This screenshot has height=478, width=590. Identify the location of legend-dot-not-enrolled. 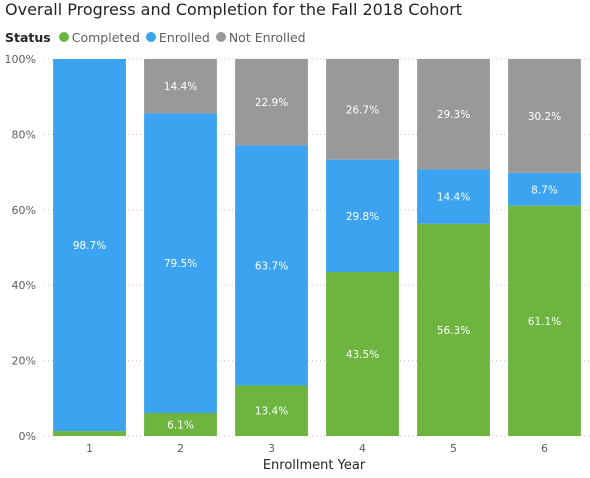
(220, 37).